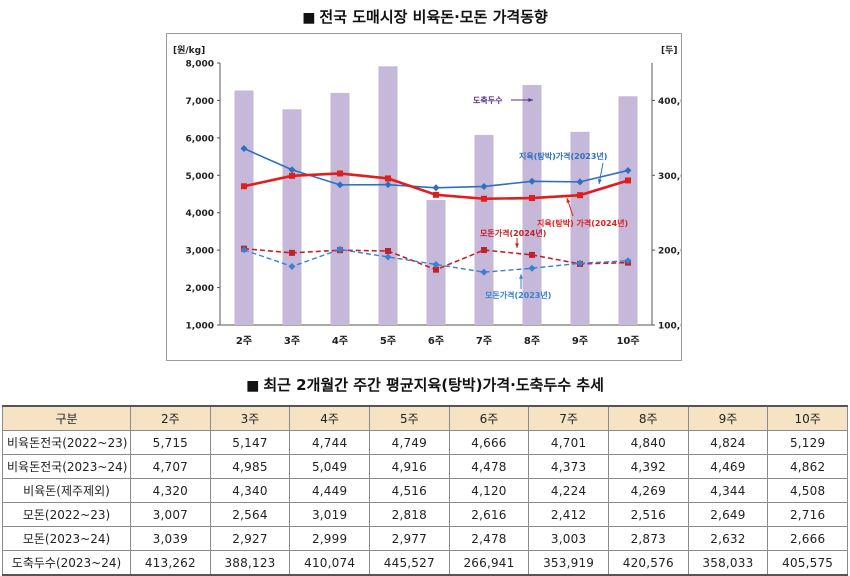  I want to click on table-cell: 2,564, so click(250, 514).